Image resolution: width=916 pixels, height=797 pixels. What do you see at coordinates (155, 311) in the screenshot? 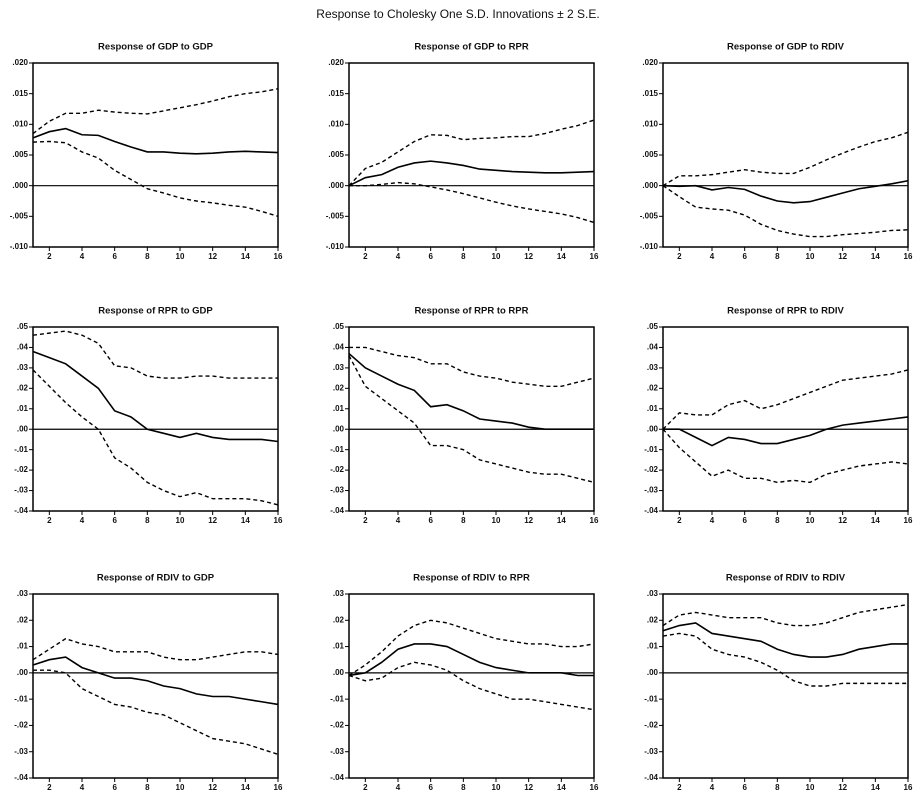
I see `chart-title: Response of RPR to GDP` at bounding box center [155, 311].